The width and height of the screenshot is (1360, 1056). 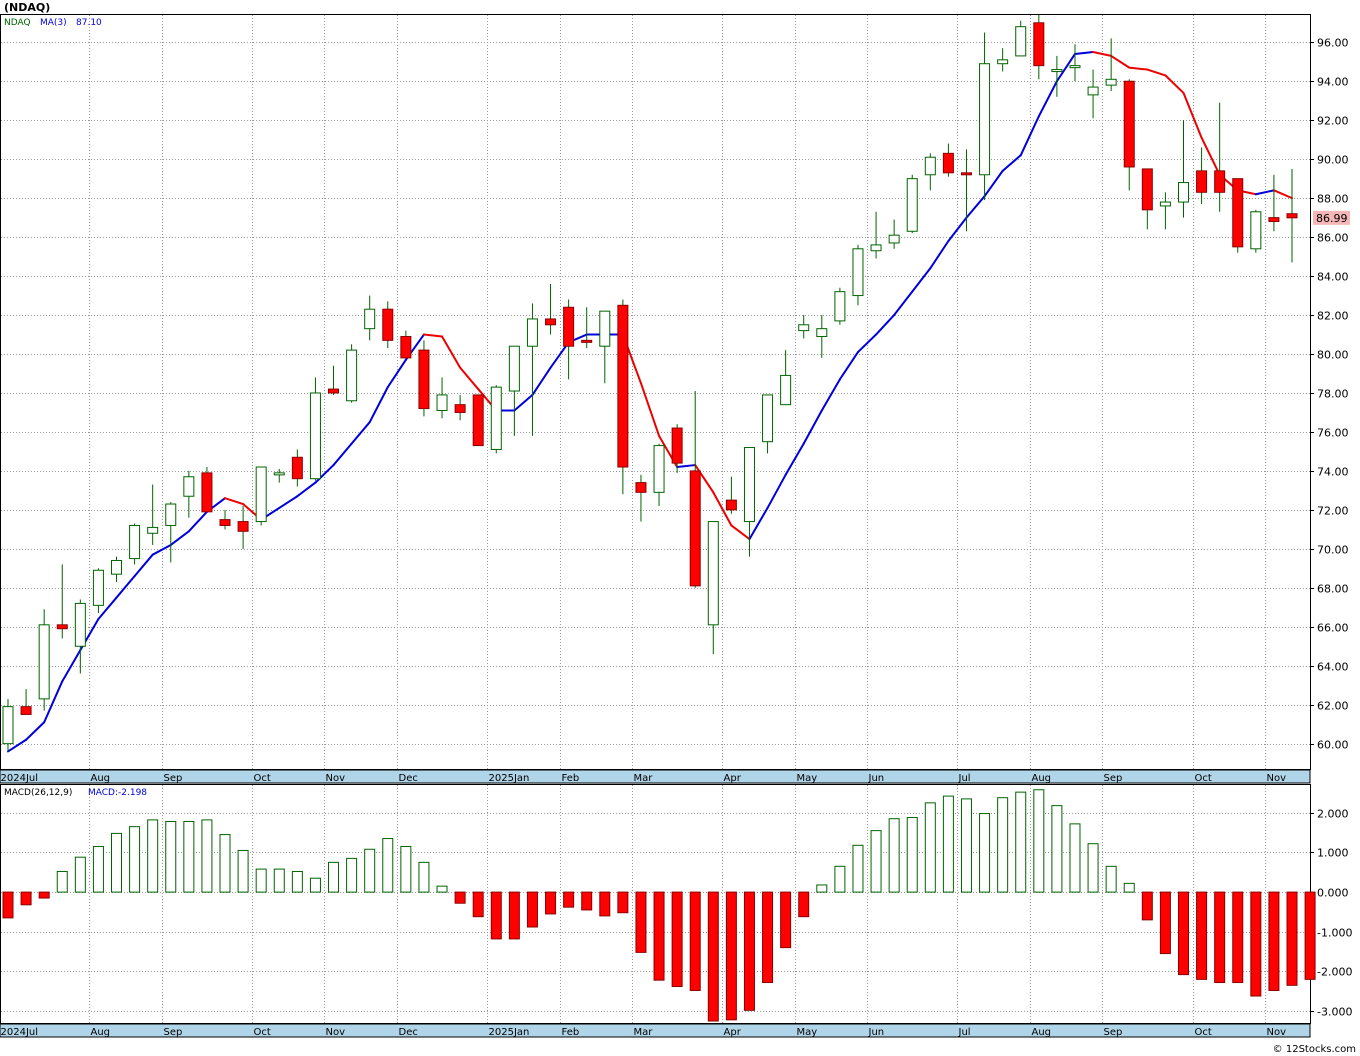 What do you see at coordinates (1333, 43) in the screenshot?
I see `price-y-tick-label: 96.00` at bounding box center [1333, 43].